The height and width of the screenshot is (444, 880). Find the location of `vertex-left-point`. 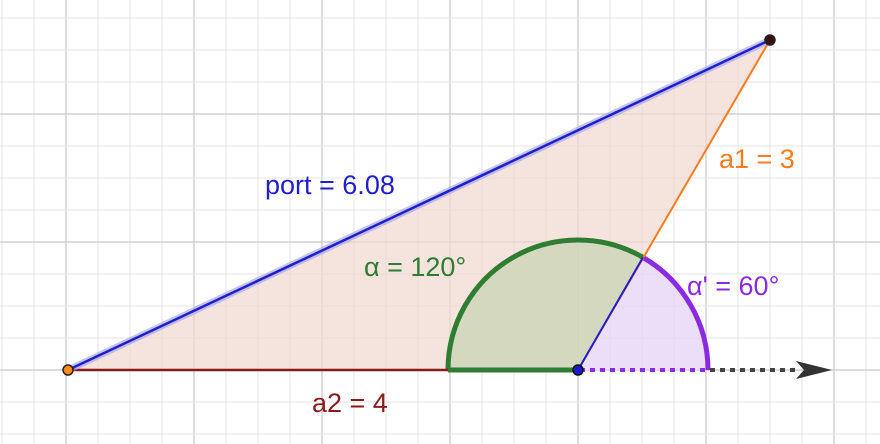

vertex-left-point is located at coordinates (68, 370).